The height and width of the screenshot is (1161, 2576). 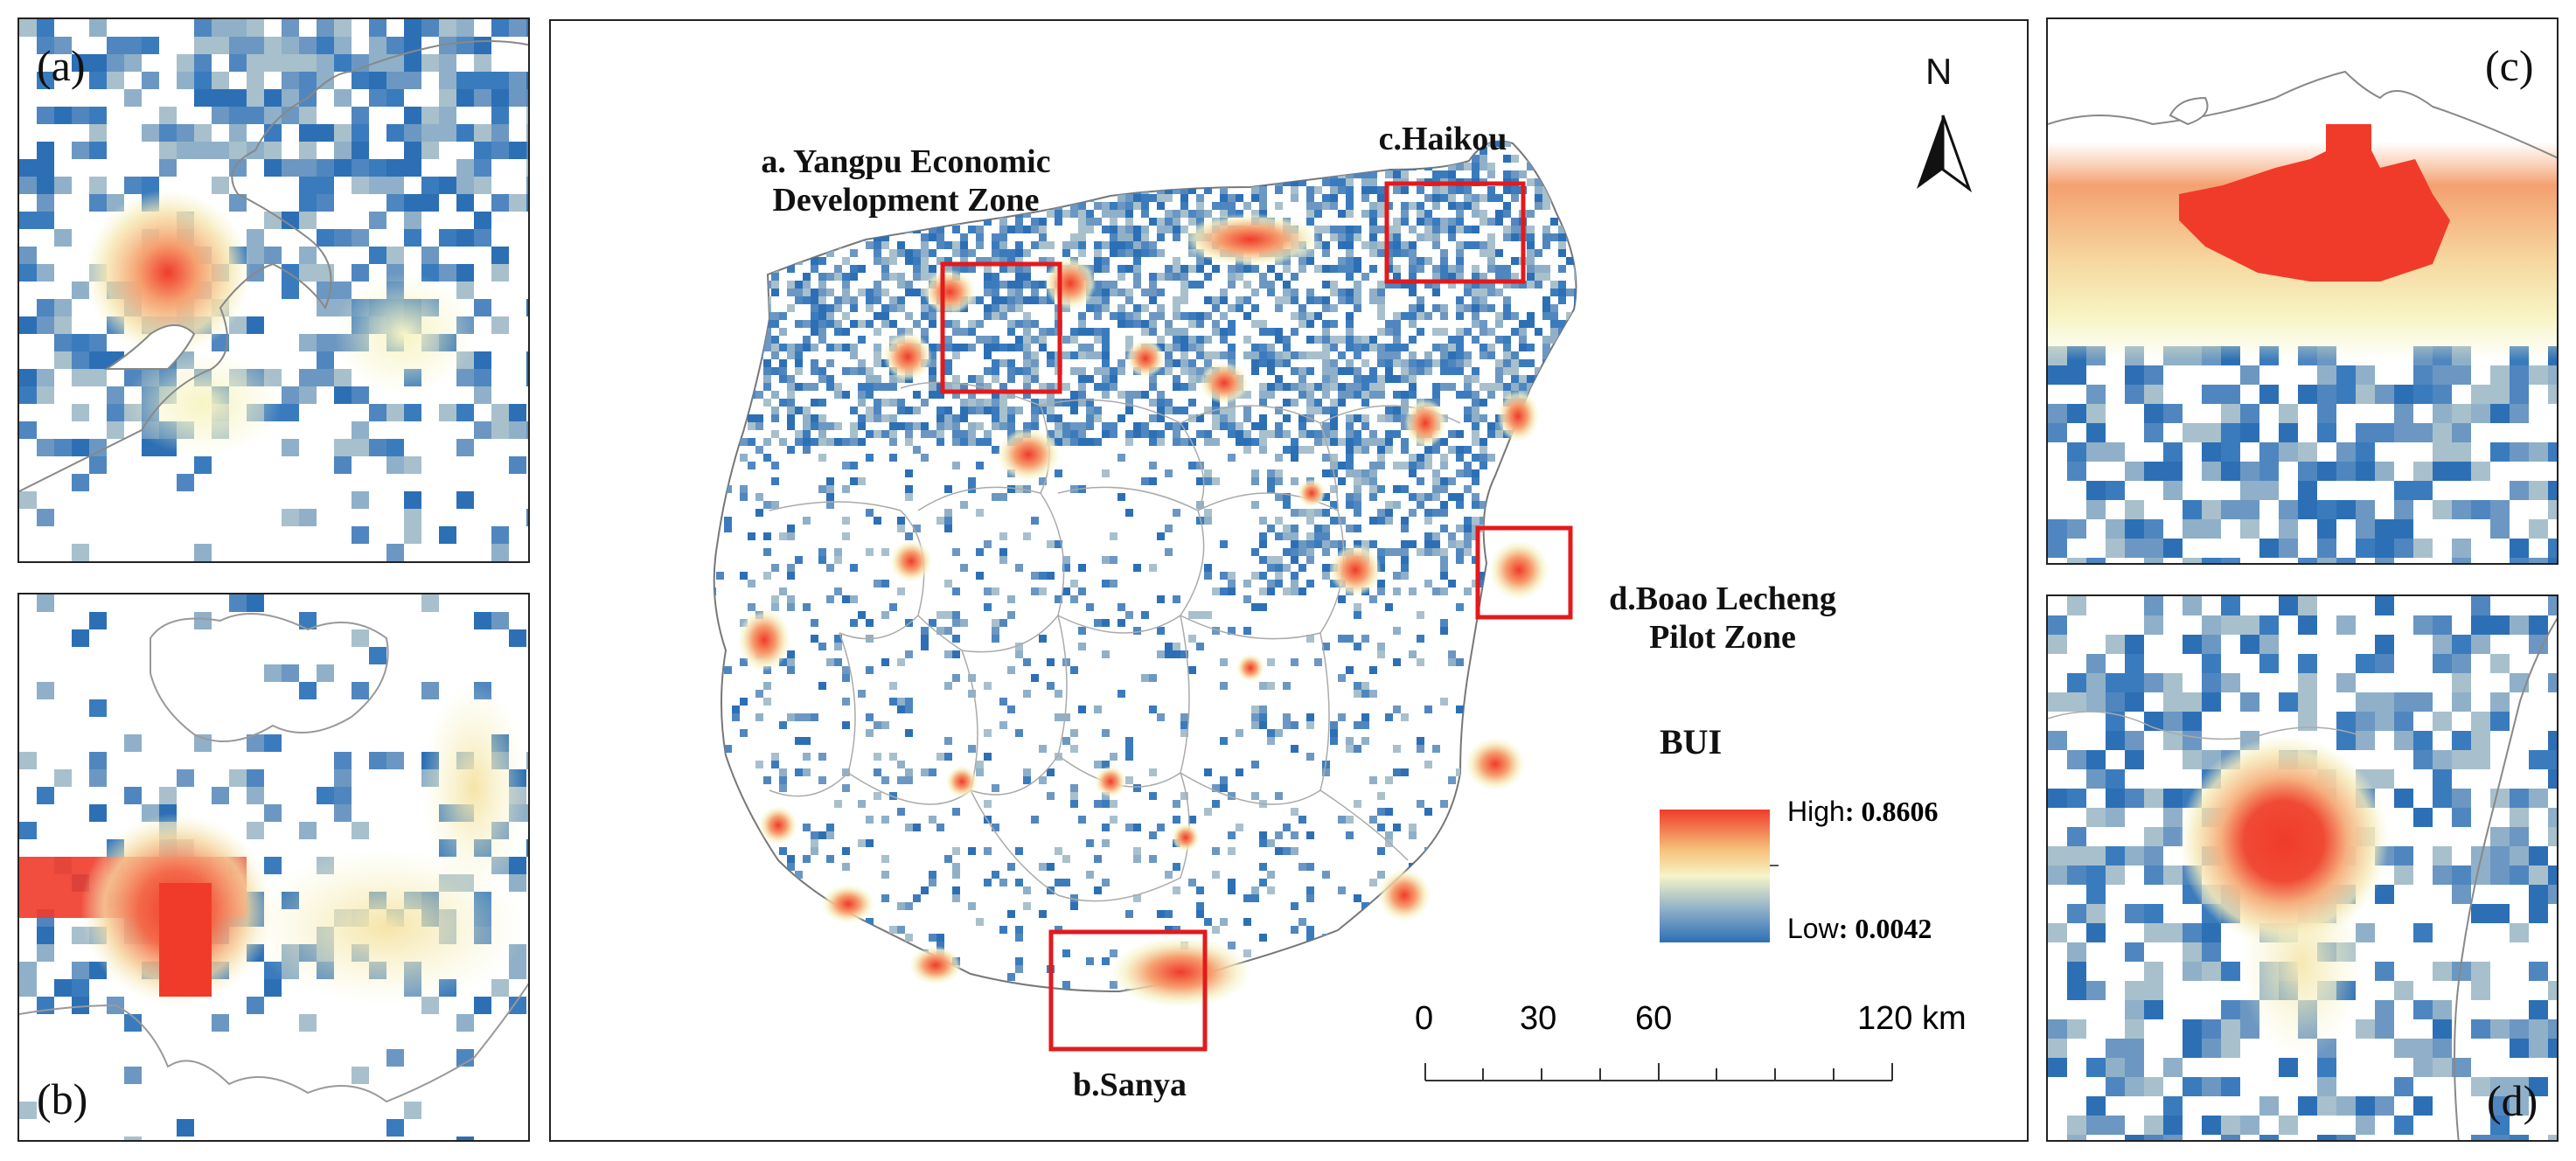 What do you see at coordinates (1538, 1018) in the screenshot?
I see `scale-tick-30: 30` at bounding box center [1538, 1018].